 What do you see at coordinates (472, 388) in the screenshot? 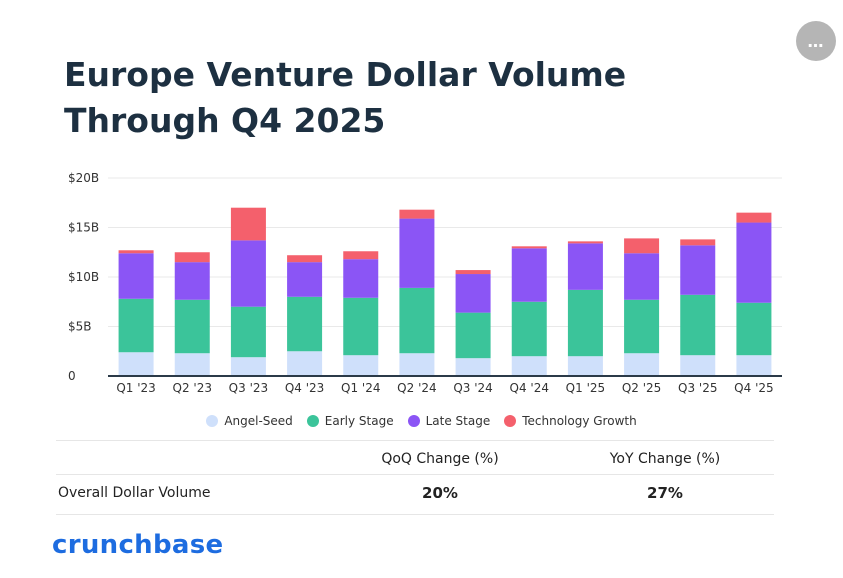
I see `x-tick-label: Q3 '24` at bounding box center [472, 388].